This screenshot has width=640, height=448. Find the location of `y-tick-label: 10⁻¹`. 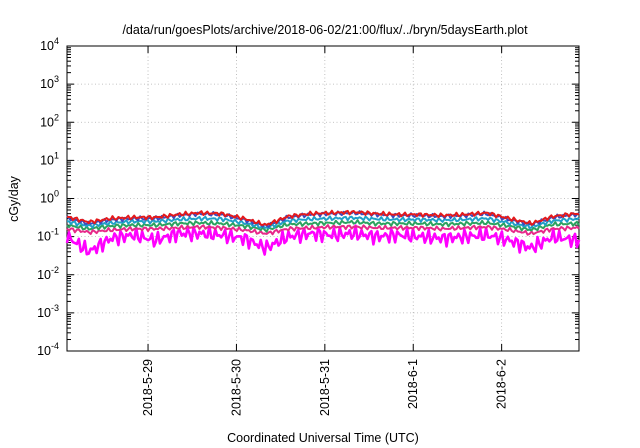

y-tick-label: 10⁻¹ is located at coordinates (48, 235).